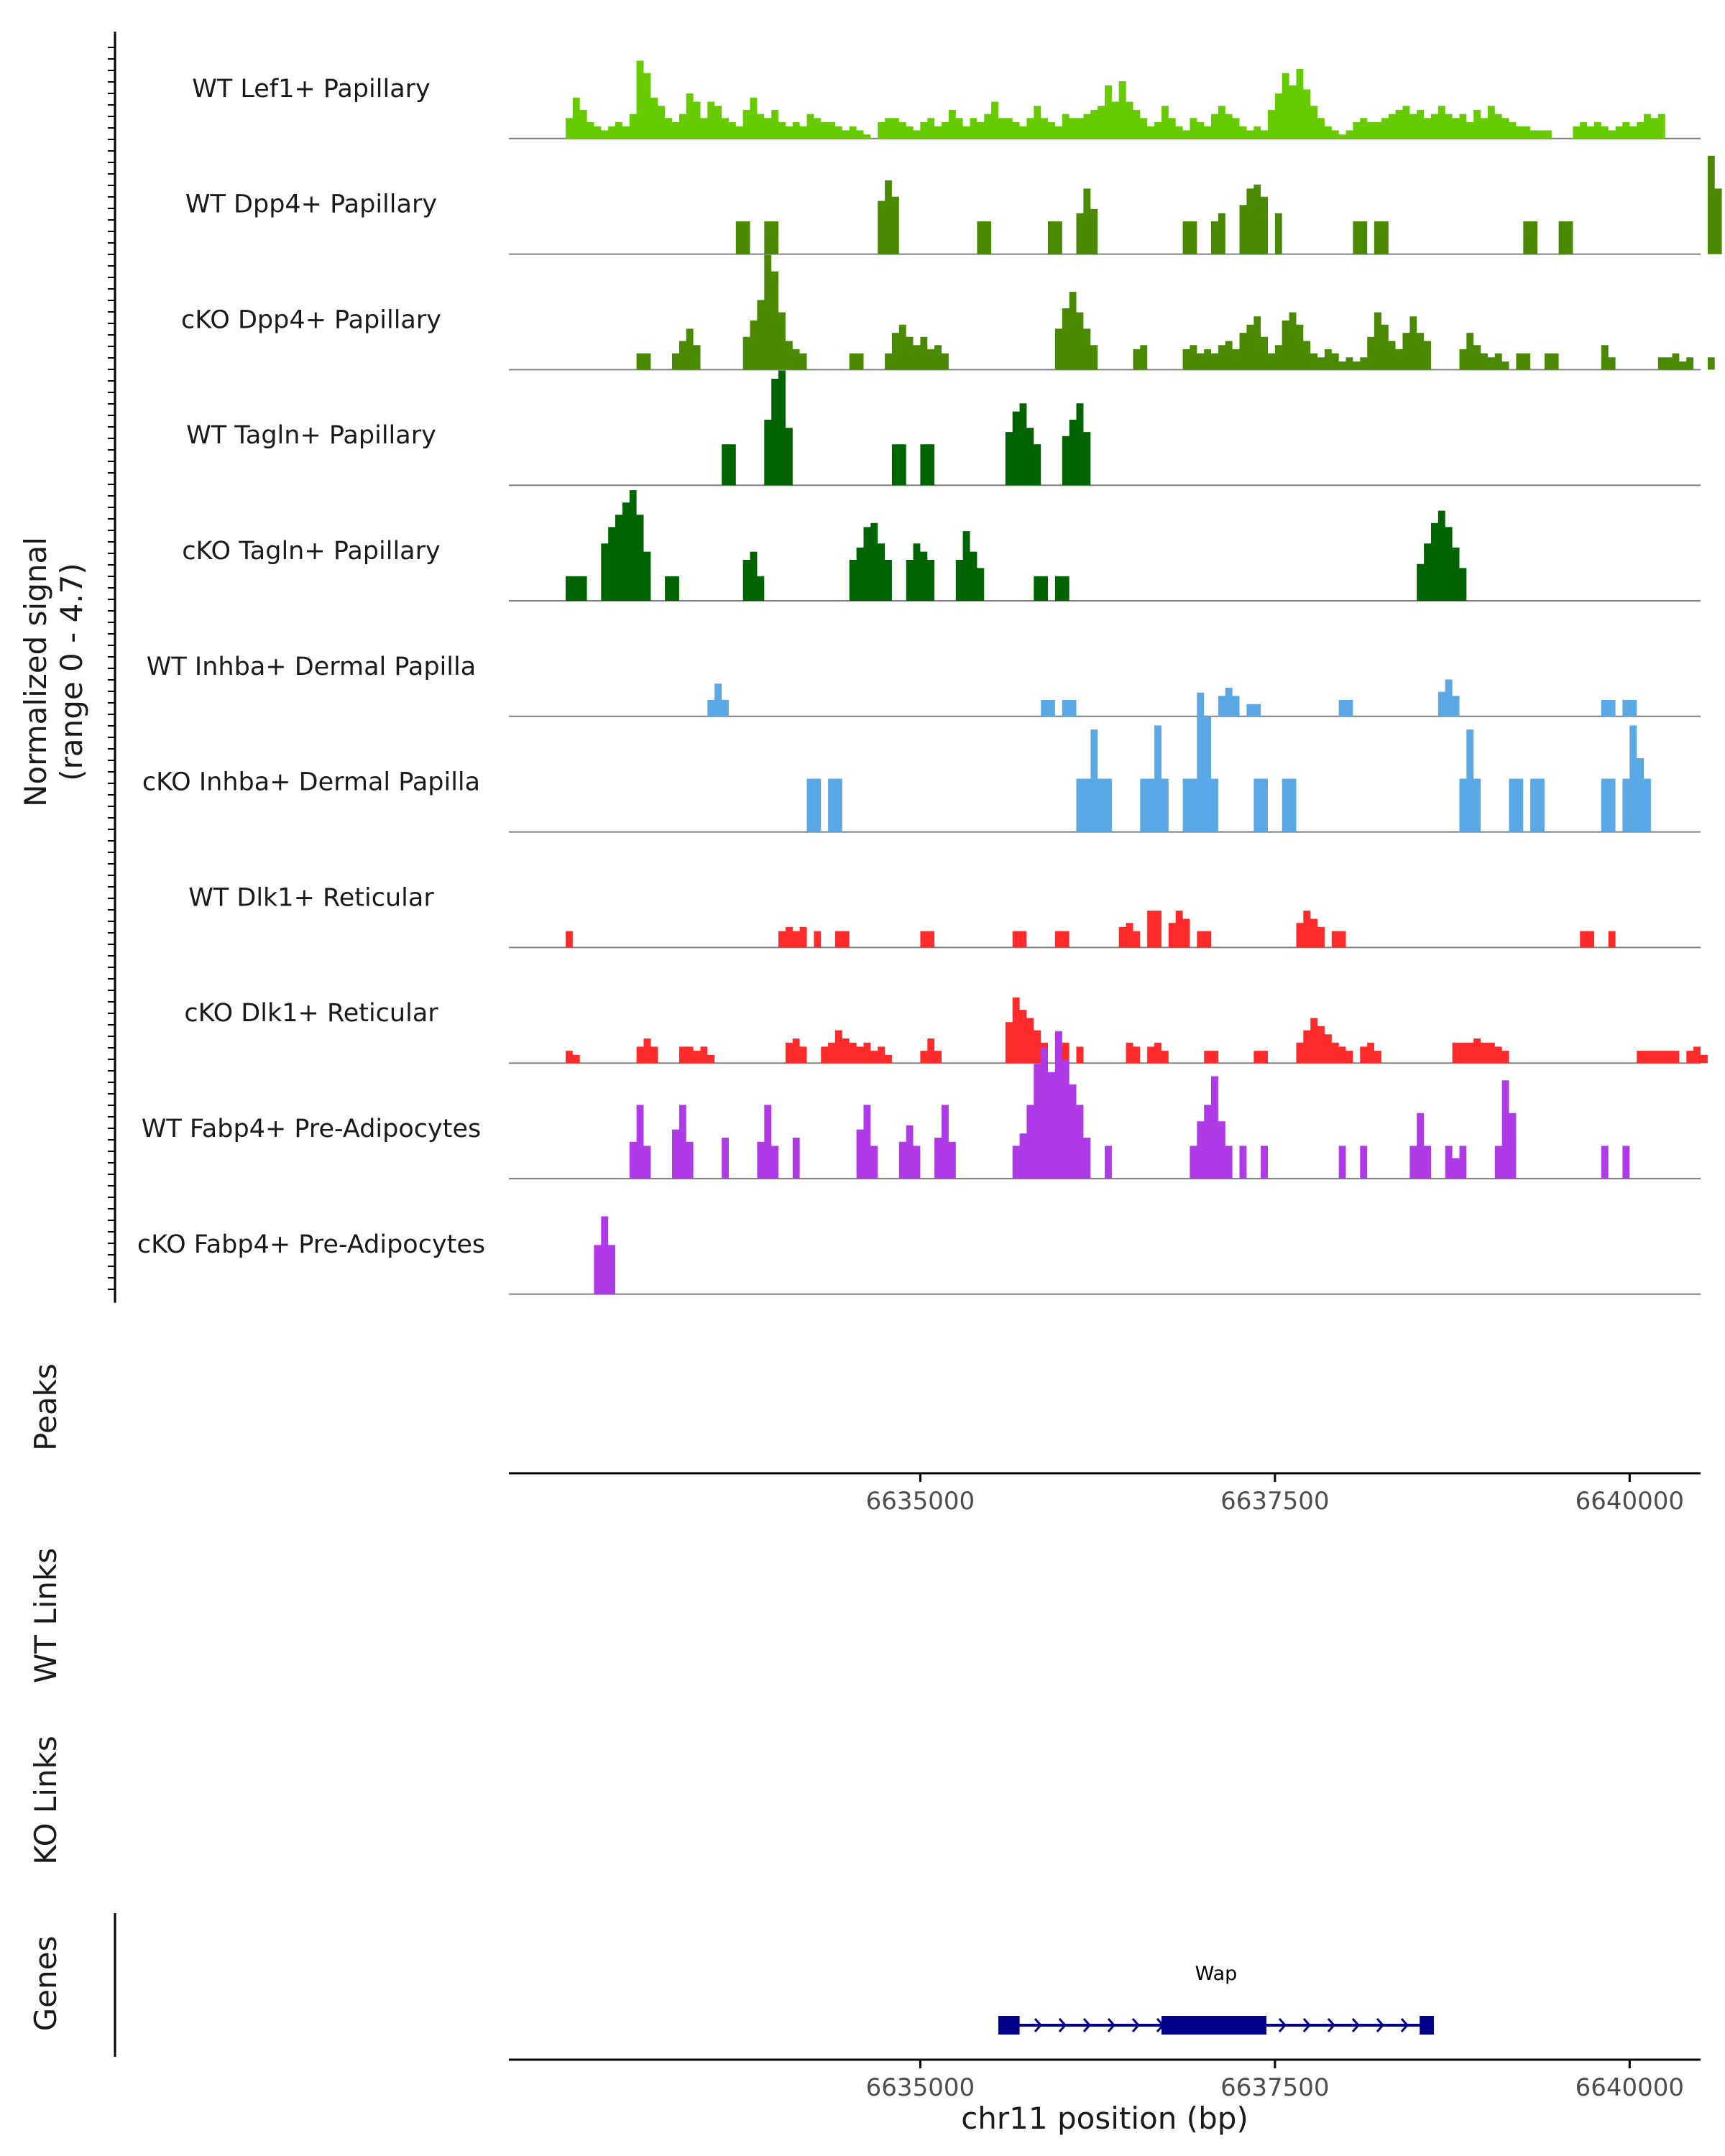 This screenshot has width=1725, height=2156. Describe the element at coordinates (941, 546) in the screenshot. I see `track: cKO Tagln+ Papillary` at that location.